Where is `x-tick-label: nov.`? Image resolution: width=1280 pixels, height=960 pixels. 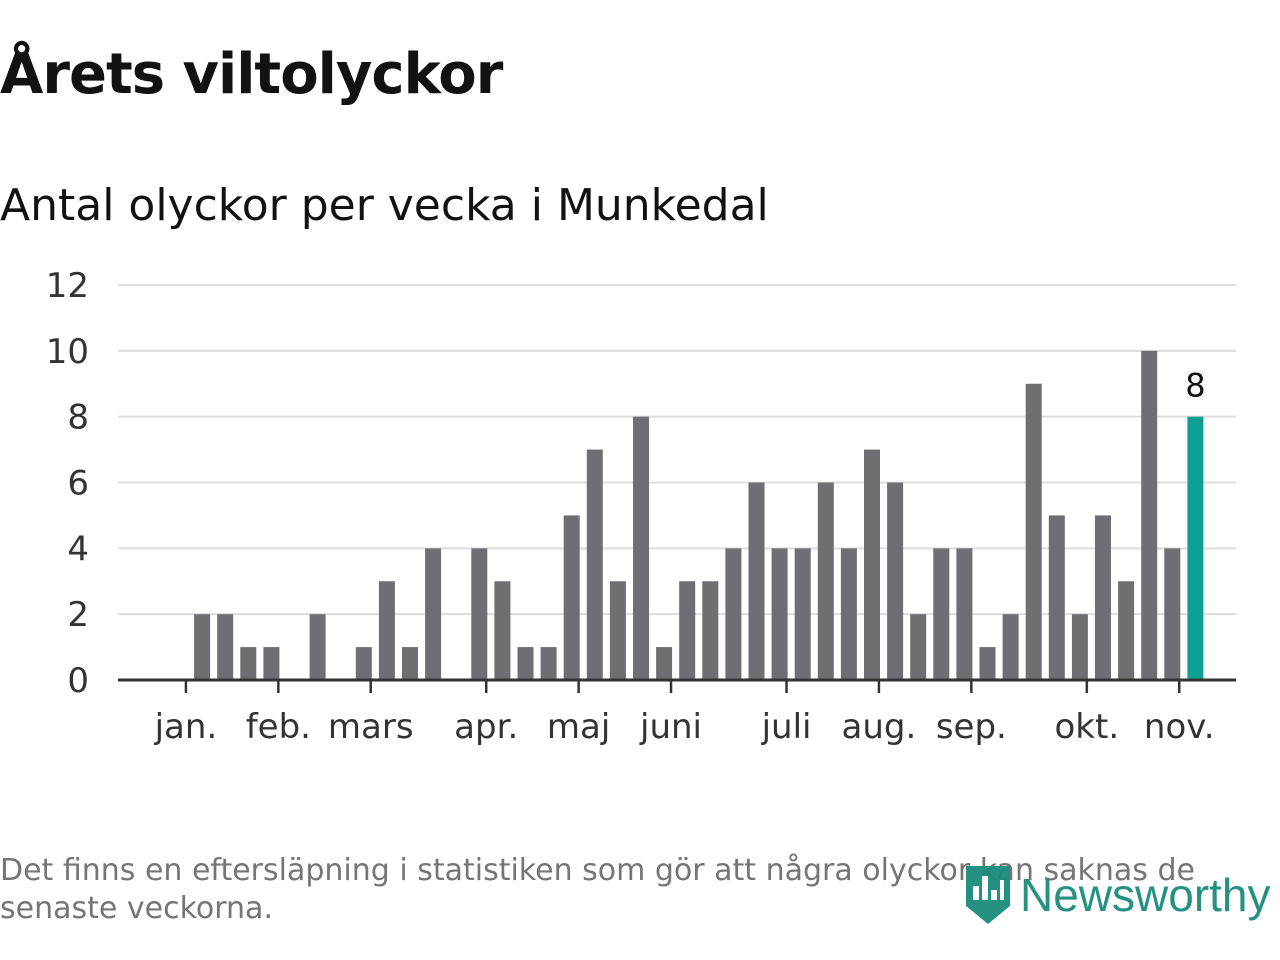
x-tick-label: nov. is located at coordinates (1179, 727).